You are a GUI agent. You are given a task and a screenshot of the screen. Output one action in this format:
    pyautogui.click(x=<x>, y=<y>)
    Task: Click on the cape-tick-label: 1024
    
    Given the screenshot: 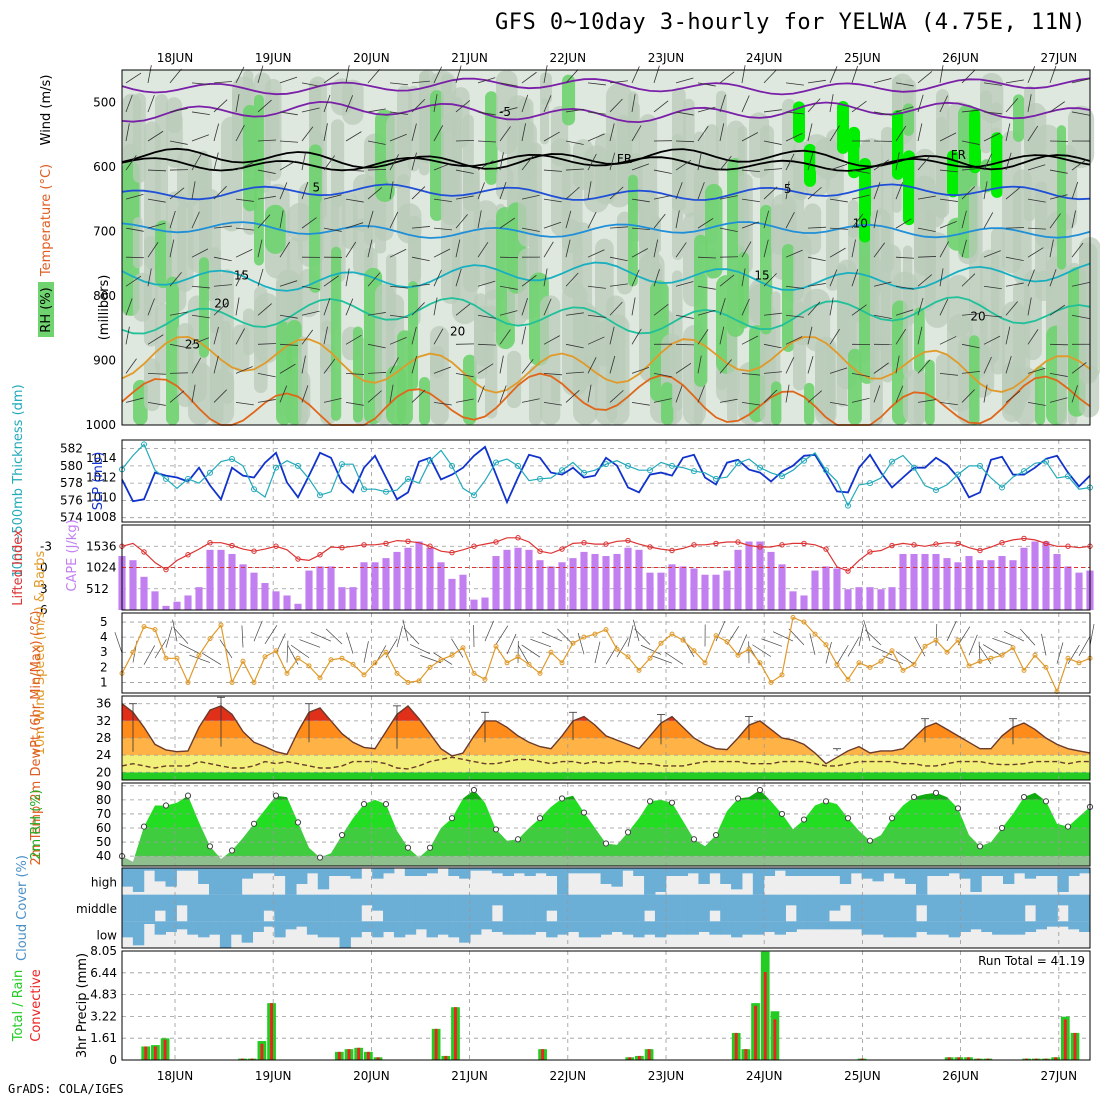 What is the action you would take?
    pyautogui.click(x=101, y=568)
    